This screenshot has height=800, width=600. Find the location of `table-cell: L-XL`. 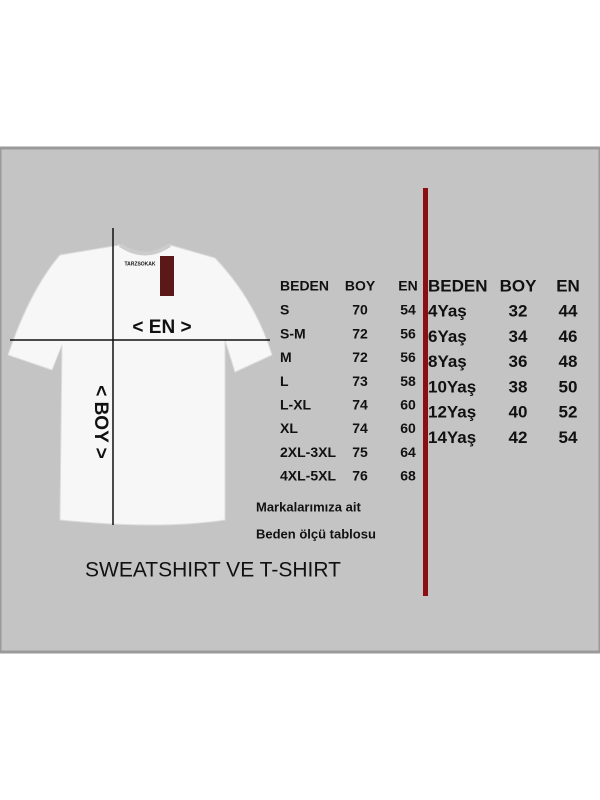

table-cell: L-XL is located at coordinates (296, 405).